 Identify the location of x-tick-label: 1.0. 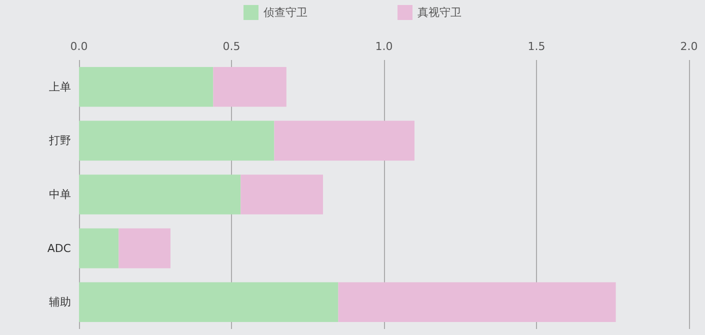
(384, 46).